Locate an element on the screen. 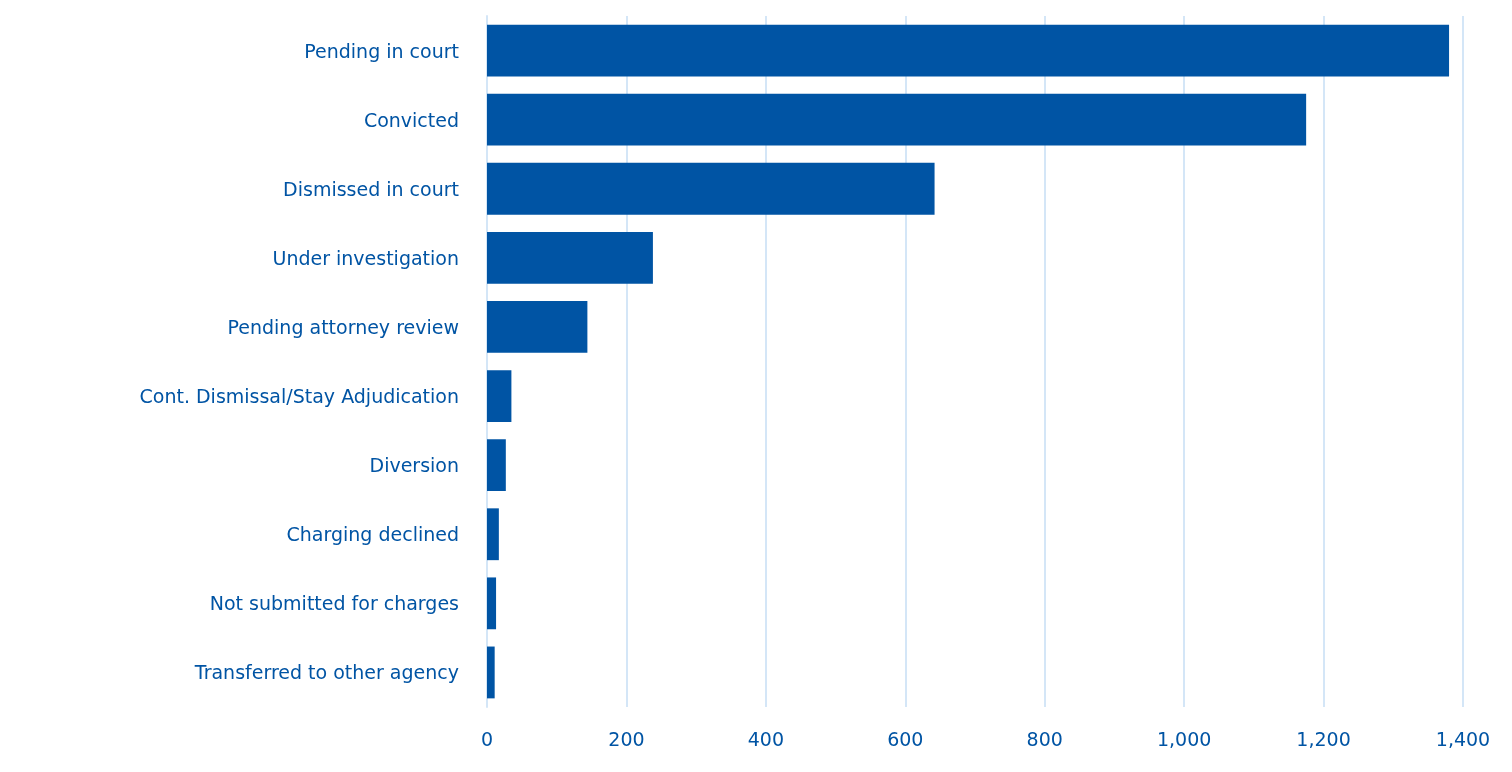 This screenshot has height=772, width=1512. y-tick-label: Convicted is located at coordinates (411, 119).